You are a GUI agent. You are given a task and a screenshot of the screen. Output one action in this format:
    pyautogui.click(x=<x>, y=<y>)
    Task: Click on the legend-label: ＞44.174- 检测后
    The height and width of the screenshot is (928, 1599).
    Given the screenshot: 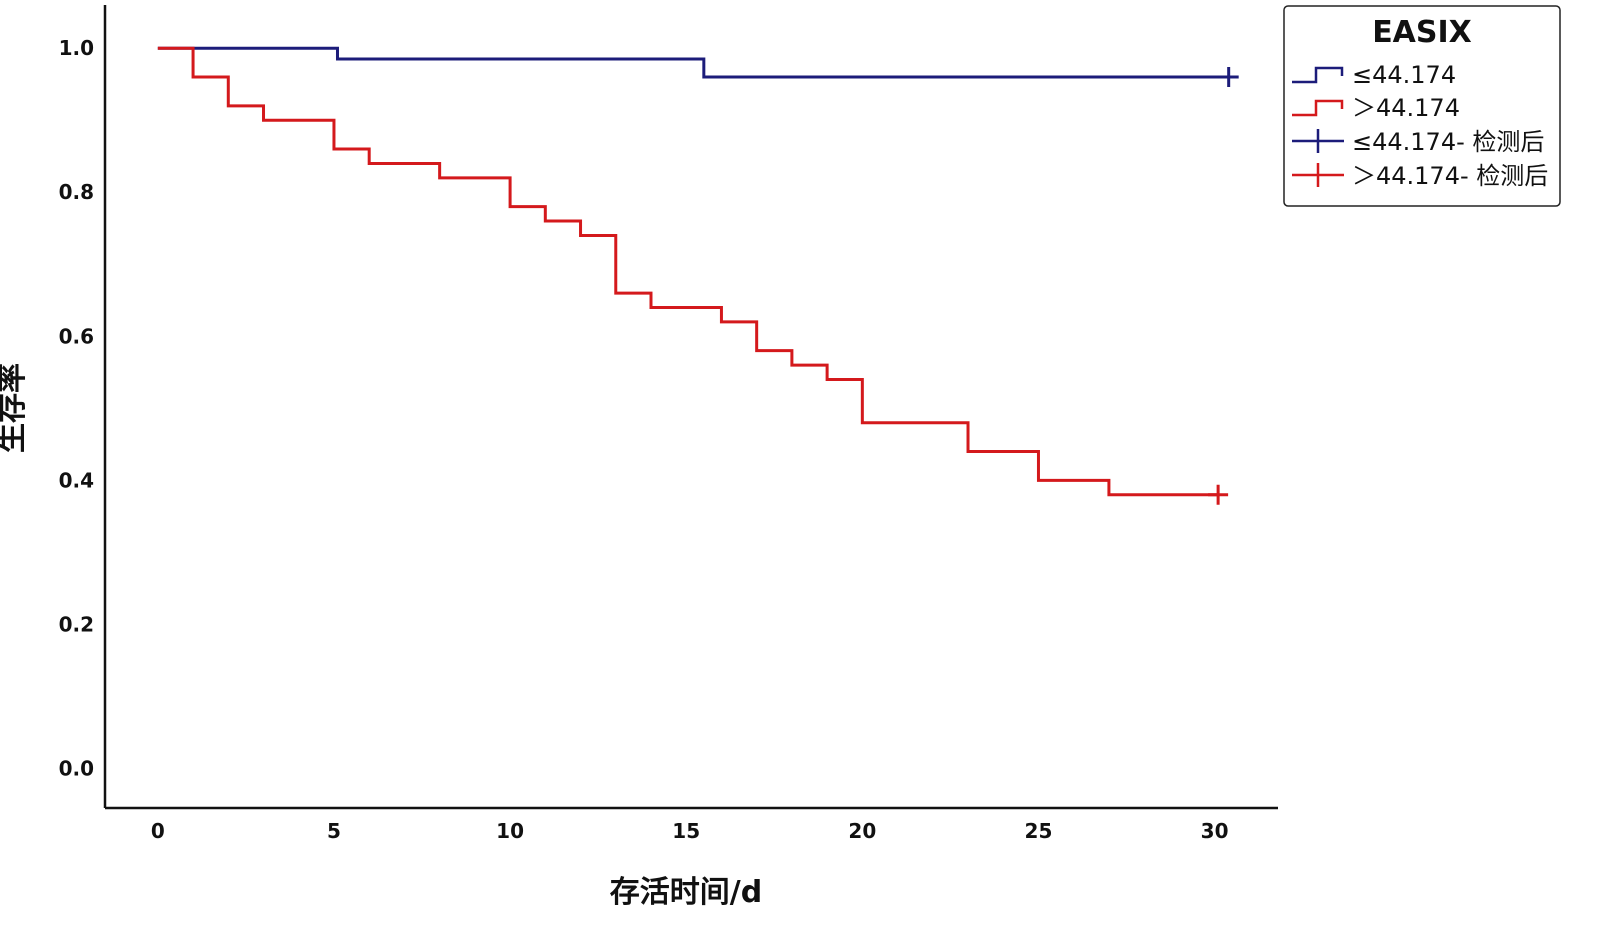 What is the action you would take?
    pyautogui.click(x=1450, y=176)
    